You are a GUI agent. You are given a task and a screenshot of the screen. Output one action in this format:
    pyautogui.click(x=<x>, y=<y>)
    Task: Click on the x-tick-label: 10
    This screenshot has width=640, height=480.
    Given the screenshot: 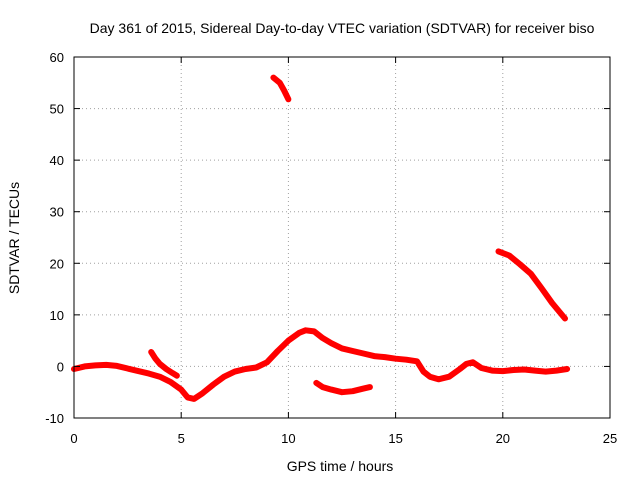 What is the action you would take?
    pyautogui.click(x=288, y=438)
    